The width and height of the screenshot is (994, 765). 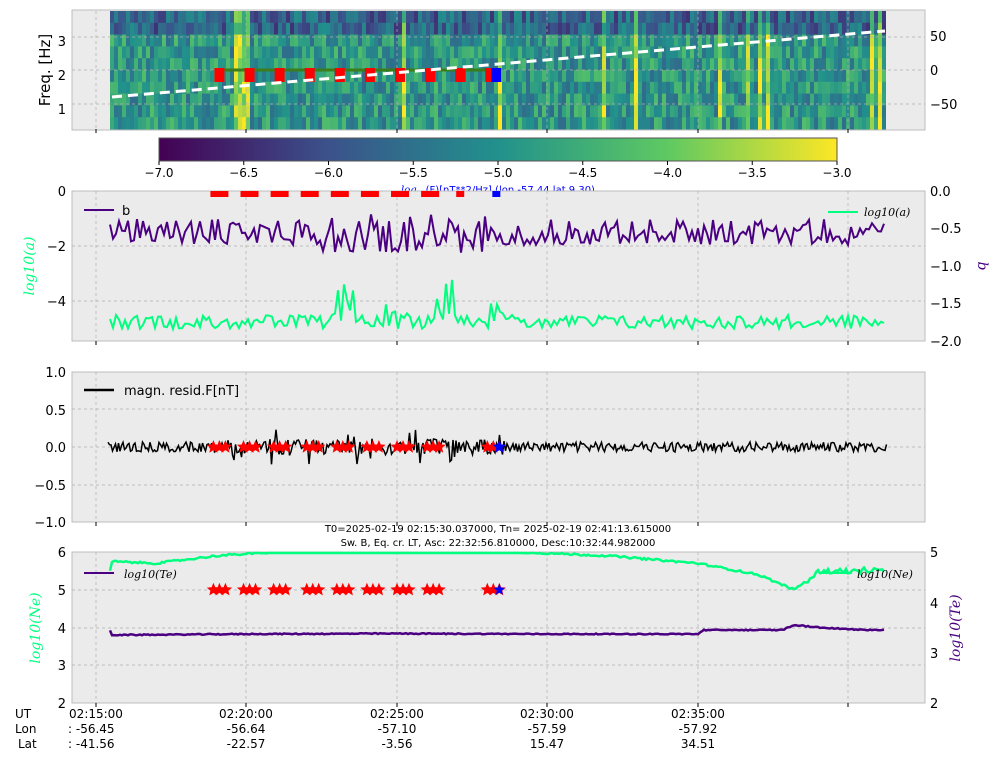 What do you see at coordinates (62, 110) in the screenshot?
I see `spectrogram-ytick: 1` at bounding box center [62, 110].